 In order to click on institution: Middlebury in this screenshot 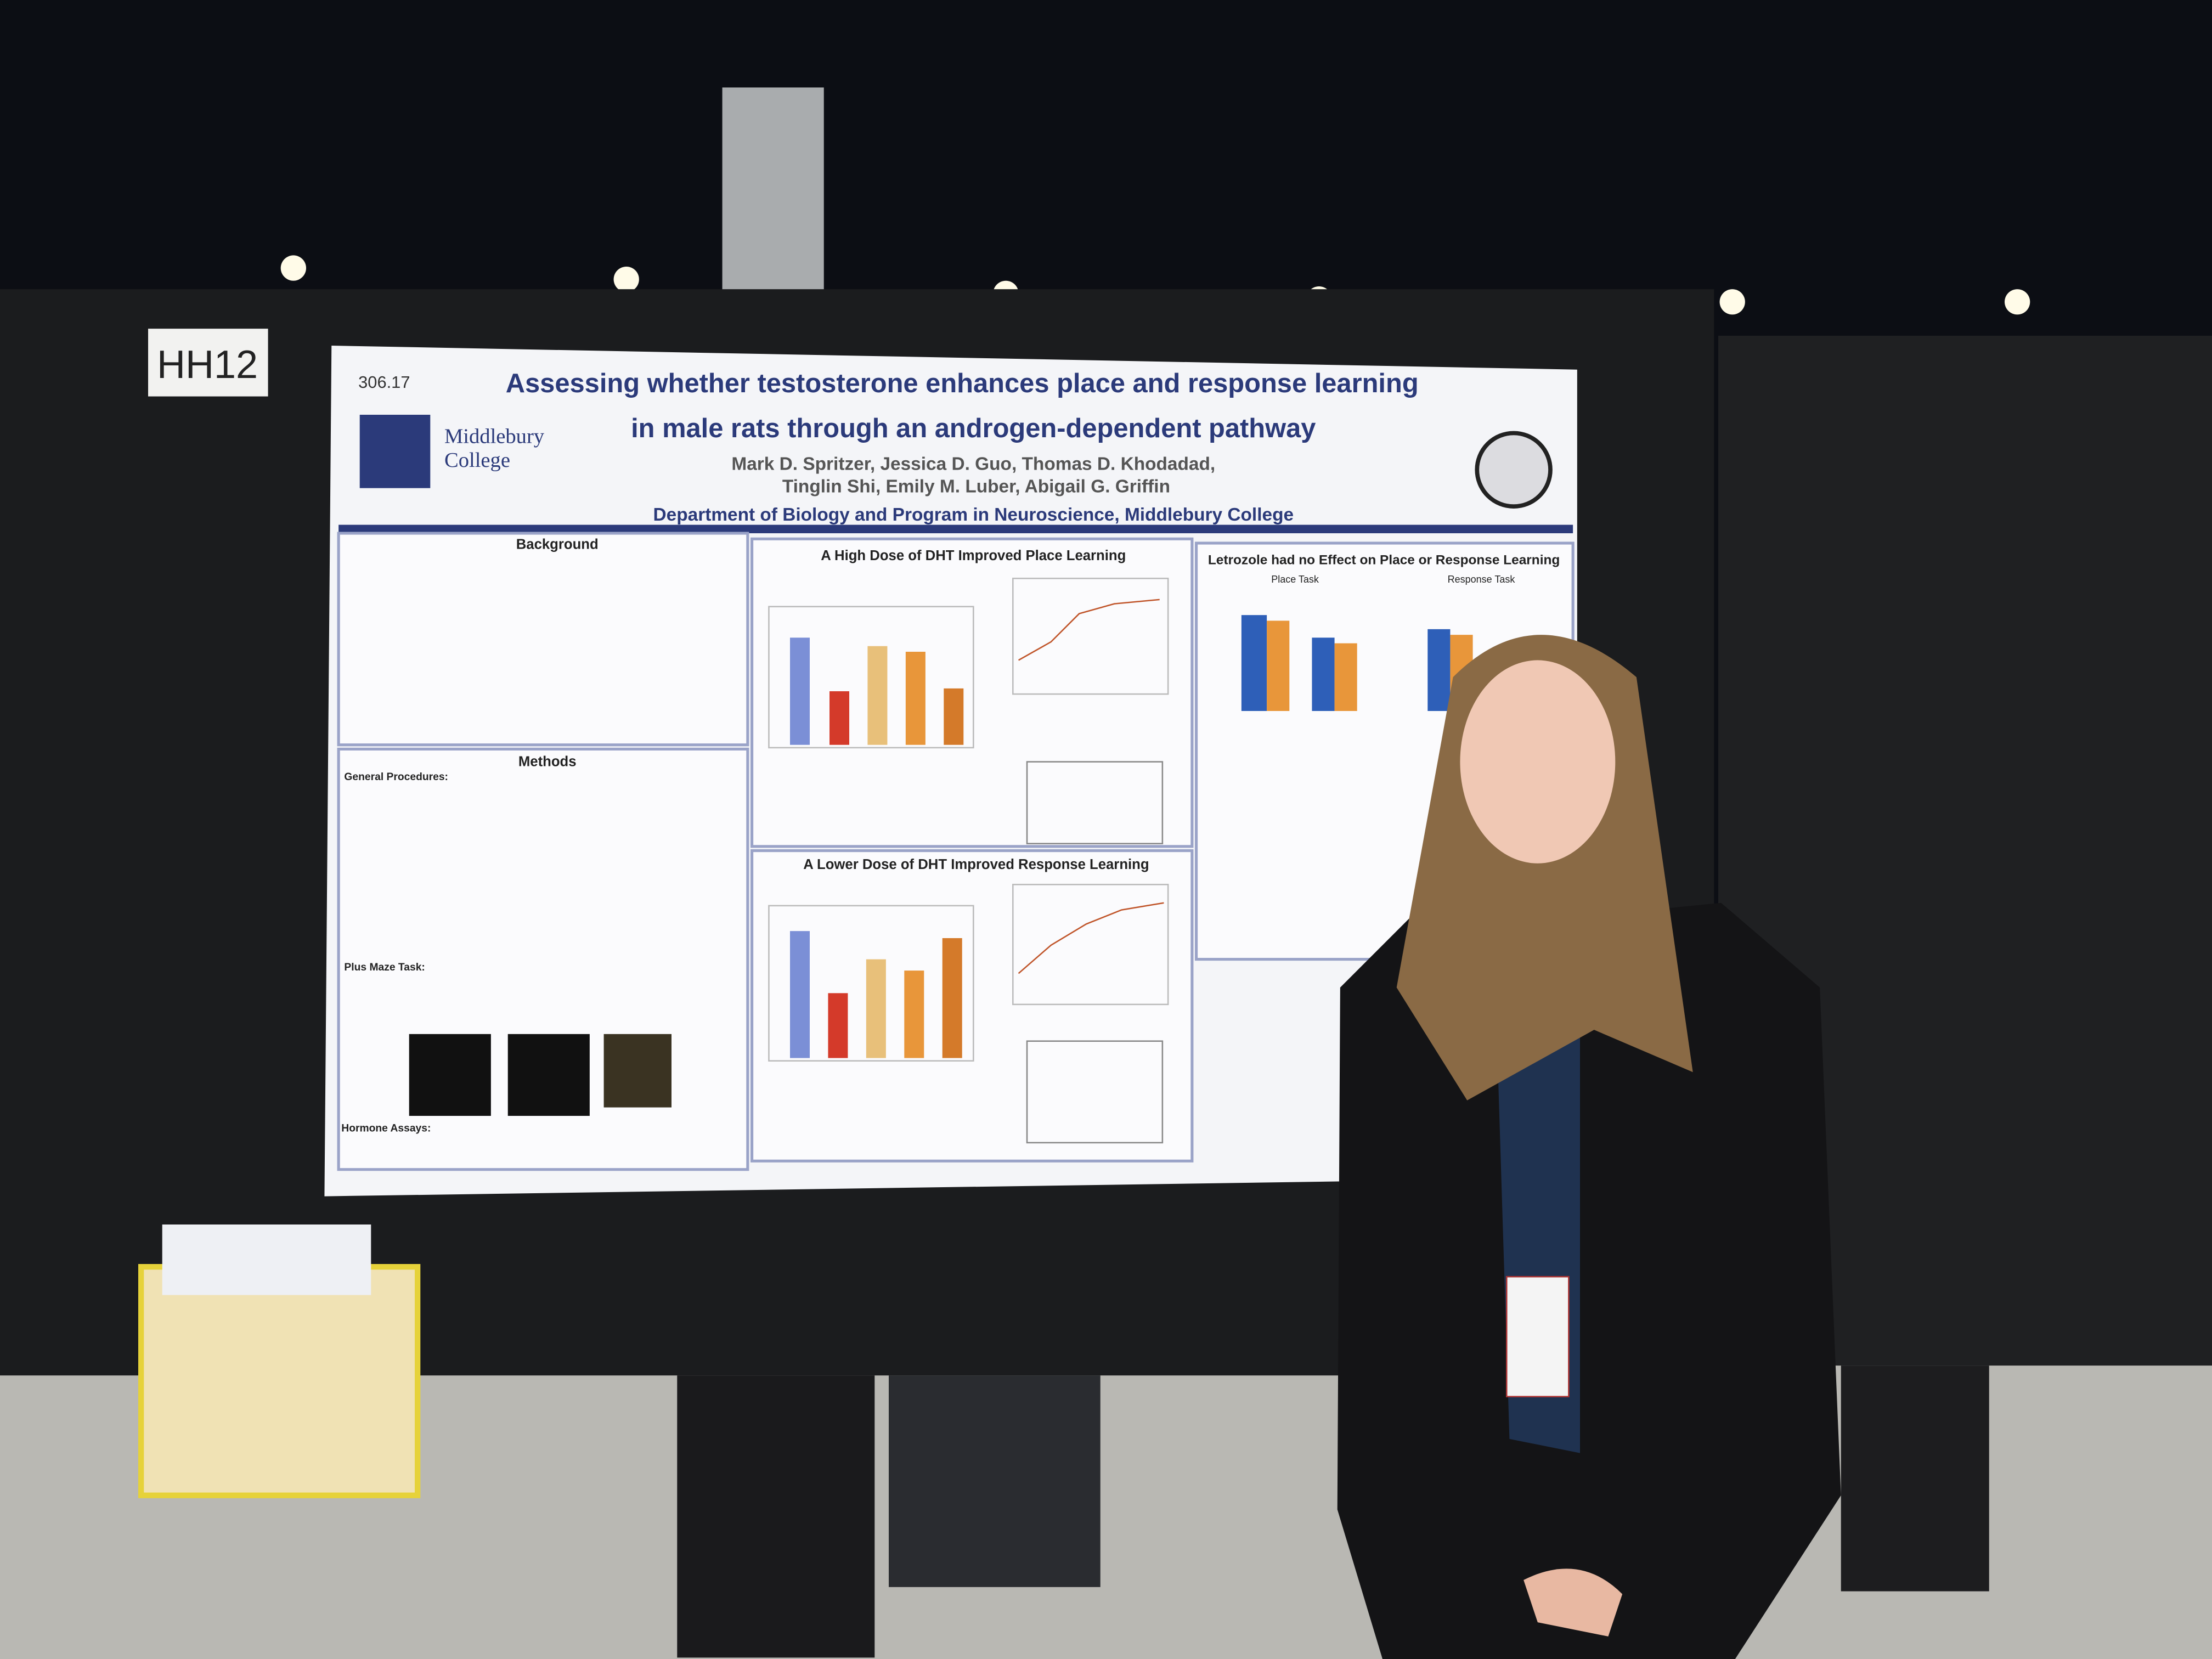, I will do `click(495, 436)`.